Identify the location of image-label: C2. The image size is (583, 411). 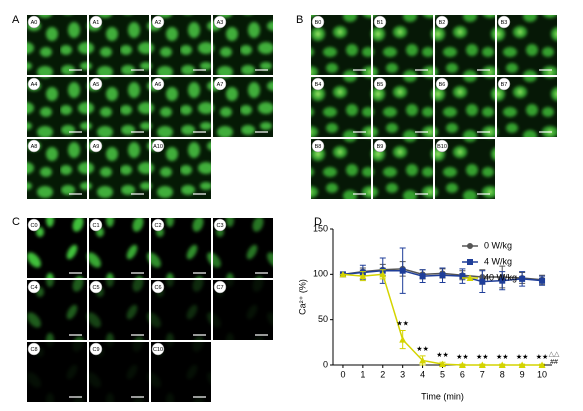
(157, 226).